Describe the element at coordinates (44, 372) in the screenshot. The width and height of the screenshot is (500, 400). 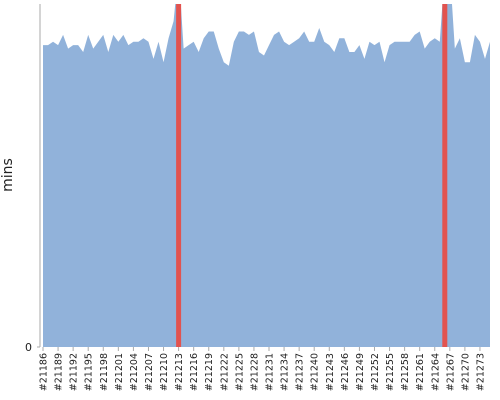
I see `x-tick-label: #21186` at that location.